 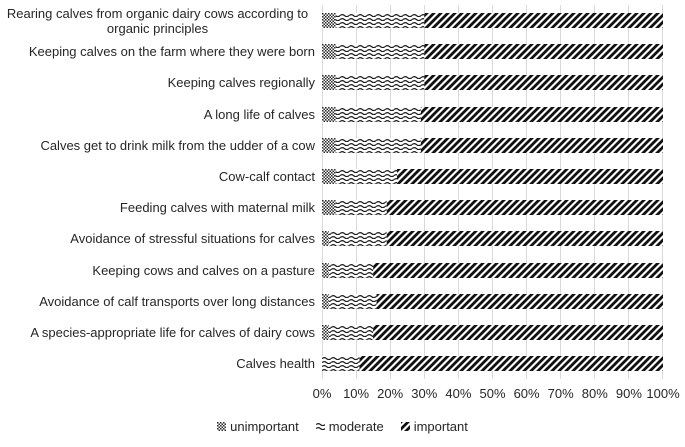 I want to click on x-tick: 20%, so click(x=390, y=394).